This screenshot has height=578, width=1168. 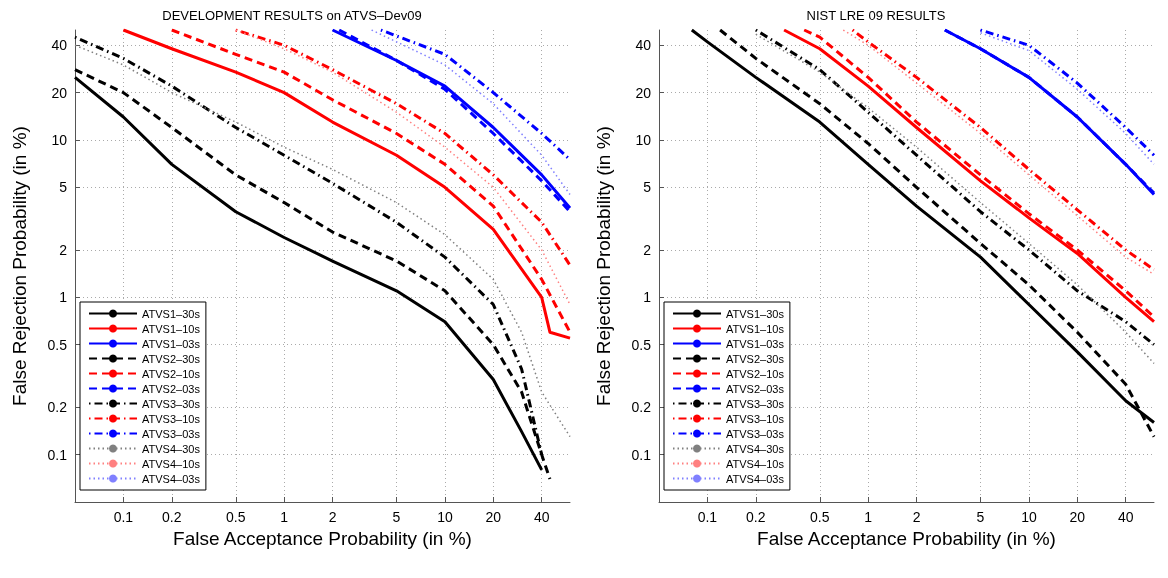 I want to click on chart-title: NIST LRE 09 RESULTS, so click(x=876, y=15).